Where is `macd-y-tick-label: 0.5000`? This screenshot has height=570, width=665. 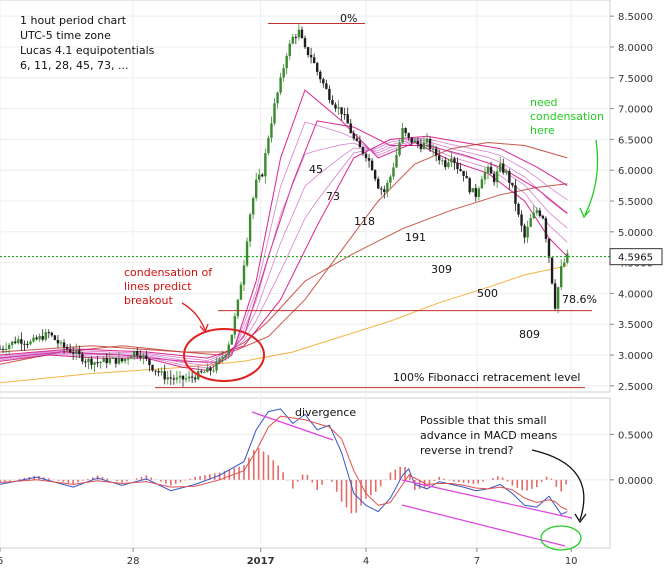
macd-y-tick-label: 0.5000 is located at coordinates (635, 435).